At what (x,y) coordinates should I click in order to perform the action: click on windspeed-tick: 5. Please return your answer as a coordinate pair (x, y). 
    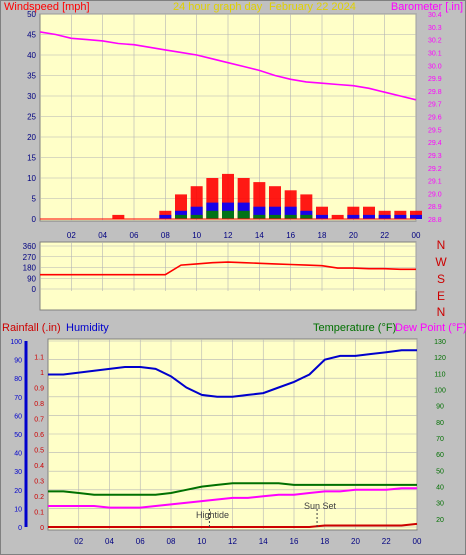
    Looking at the image, I should click on (34, 199).